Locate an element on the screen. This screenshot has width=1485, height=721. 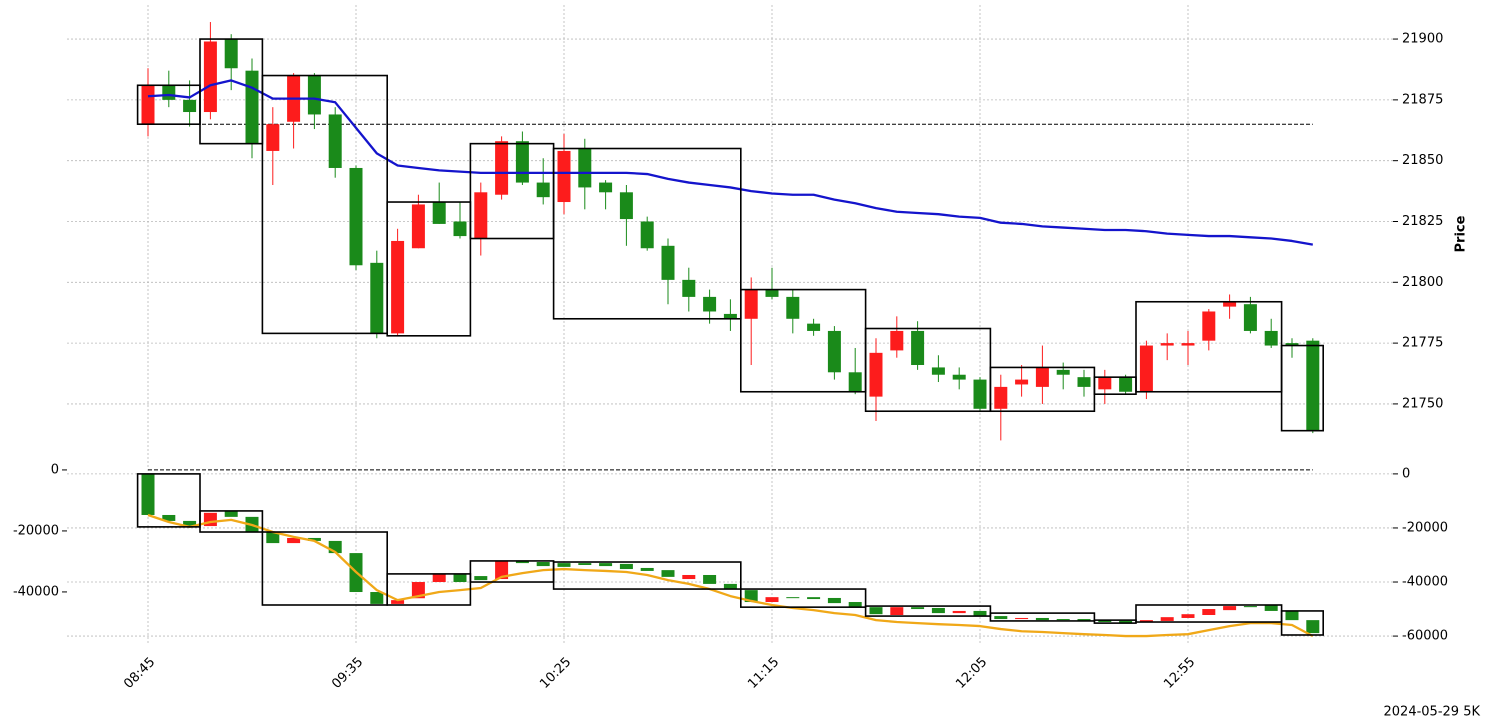
x-tick-label: 12:55 is located at coordinates (1179, 673).